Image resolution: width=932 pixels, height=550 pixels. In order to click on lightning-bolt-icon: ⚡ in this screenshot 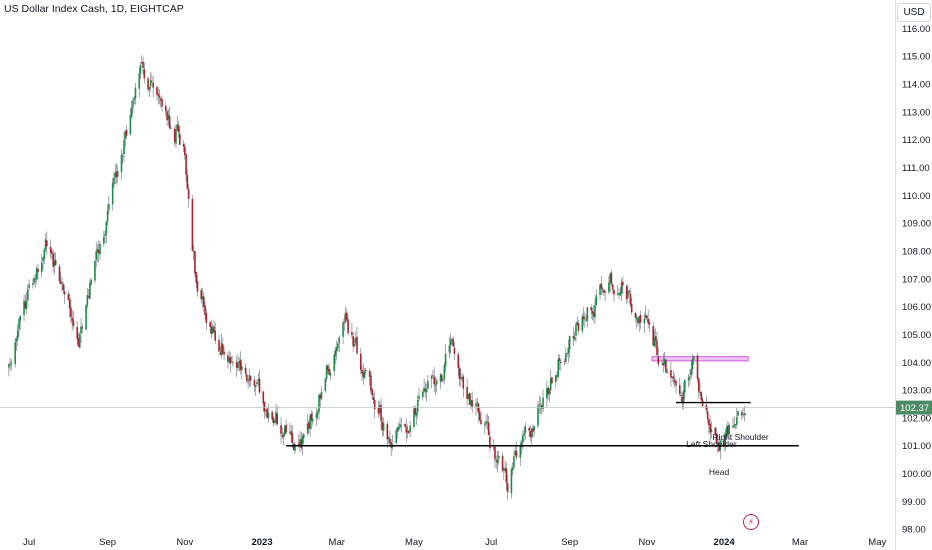, I will do `click(751, 522)`.